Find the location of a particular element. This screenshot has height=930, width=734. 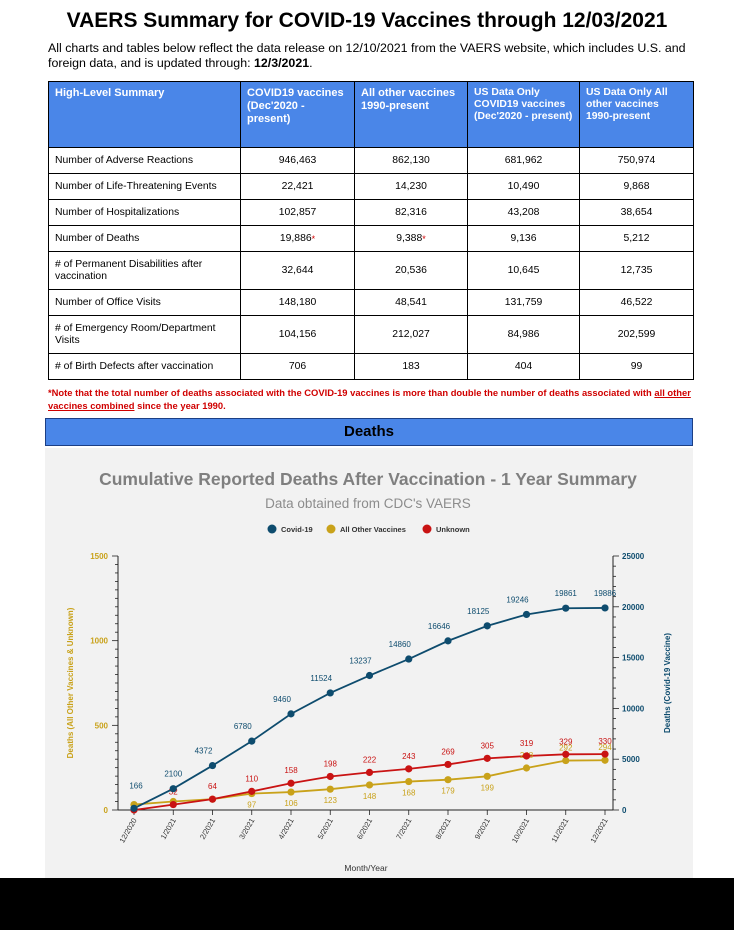

cell-value: 750,974 is located at coordinates (636, 160).